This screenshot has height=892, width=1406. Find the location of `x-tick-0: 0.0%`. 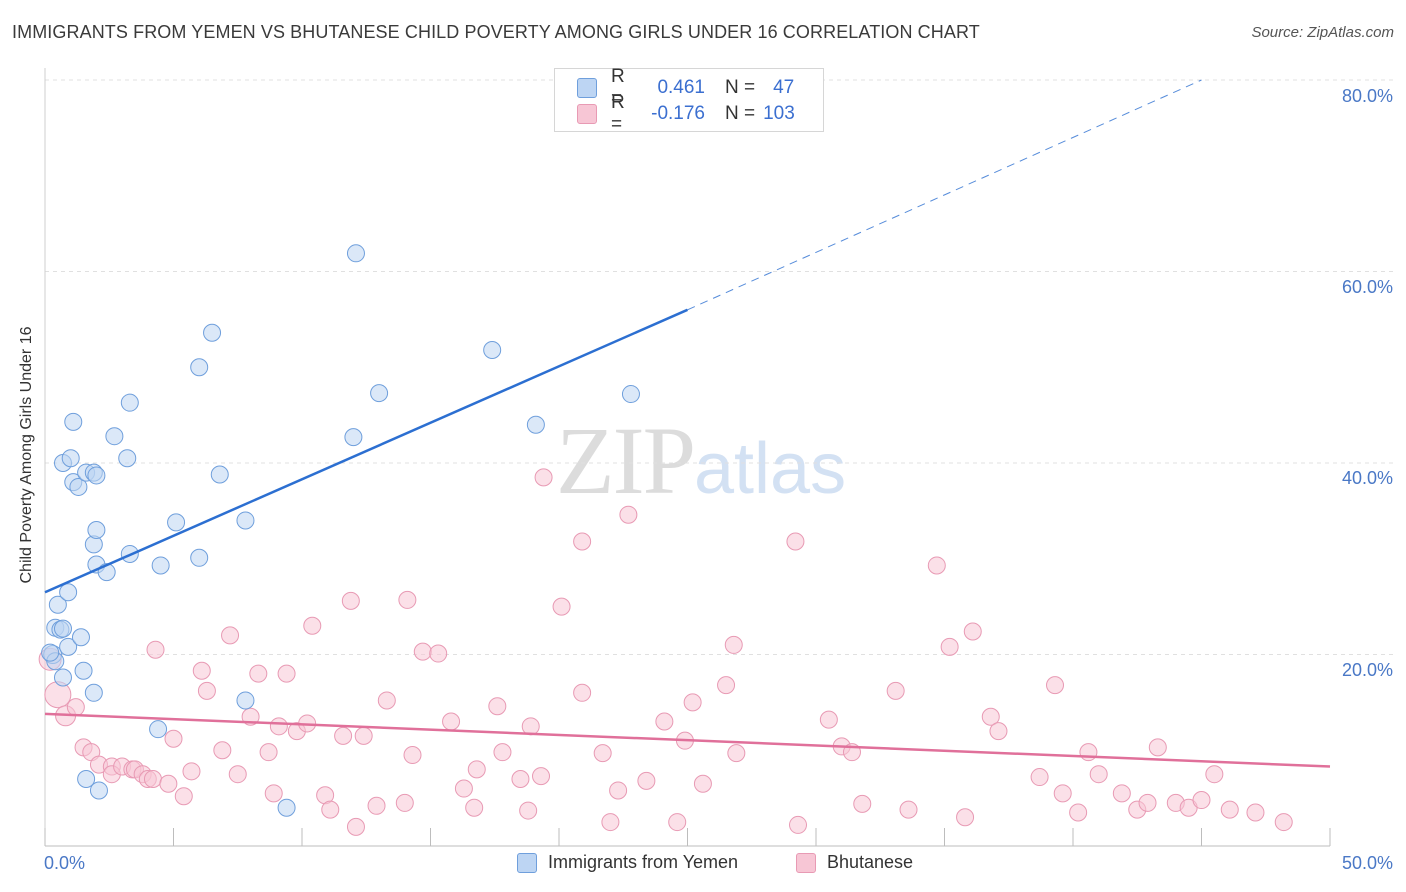

x-tick-0: 0.0% is located at coordinates (65, 863).